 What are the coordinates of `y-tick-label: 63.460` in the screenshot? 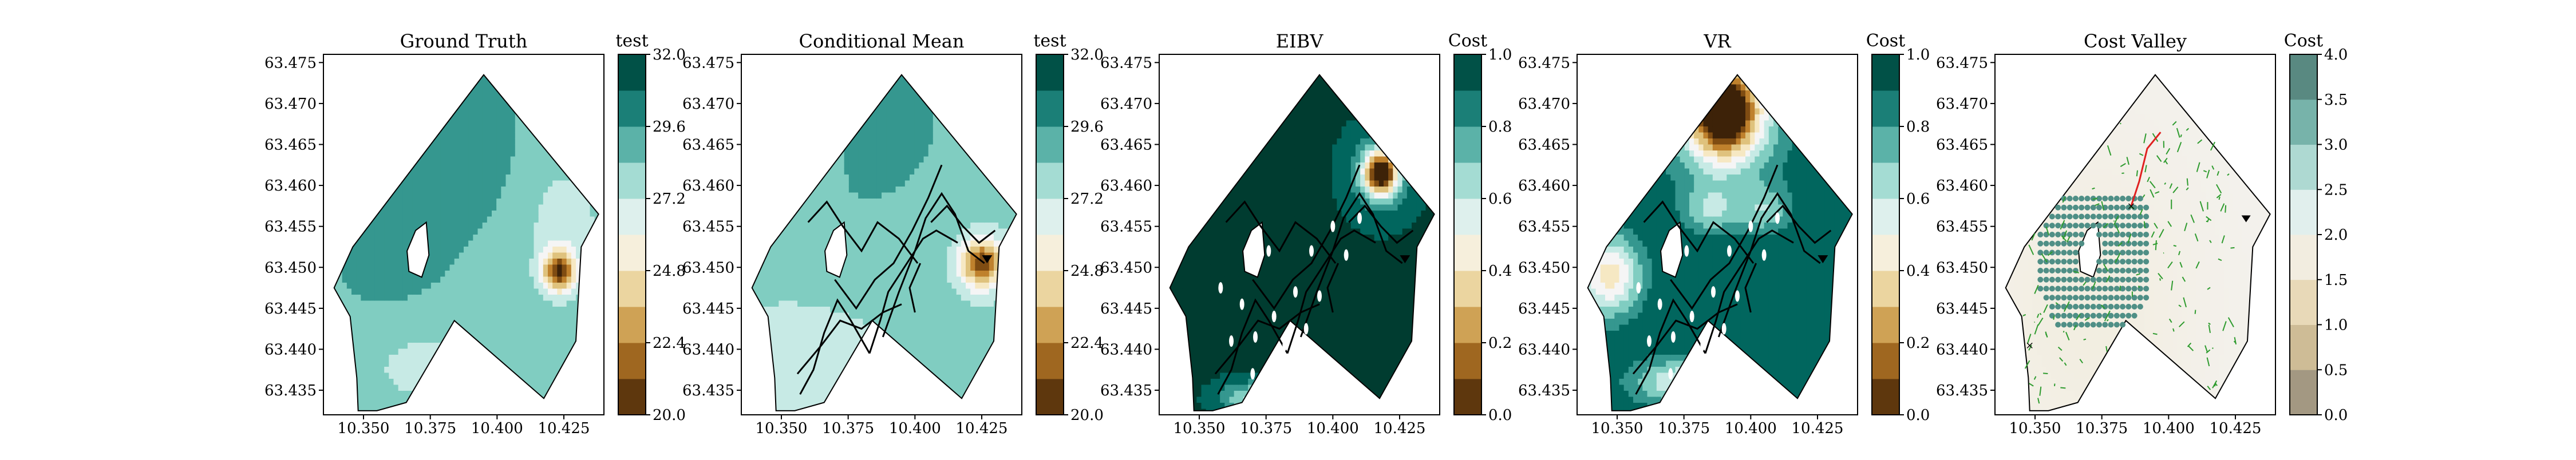 It's located at (290, 186).